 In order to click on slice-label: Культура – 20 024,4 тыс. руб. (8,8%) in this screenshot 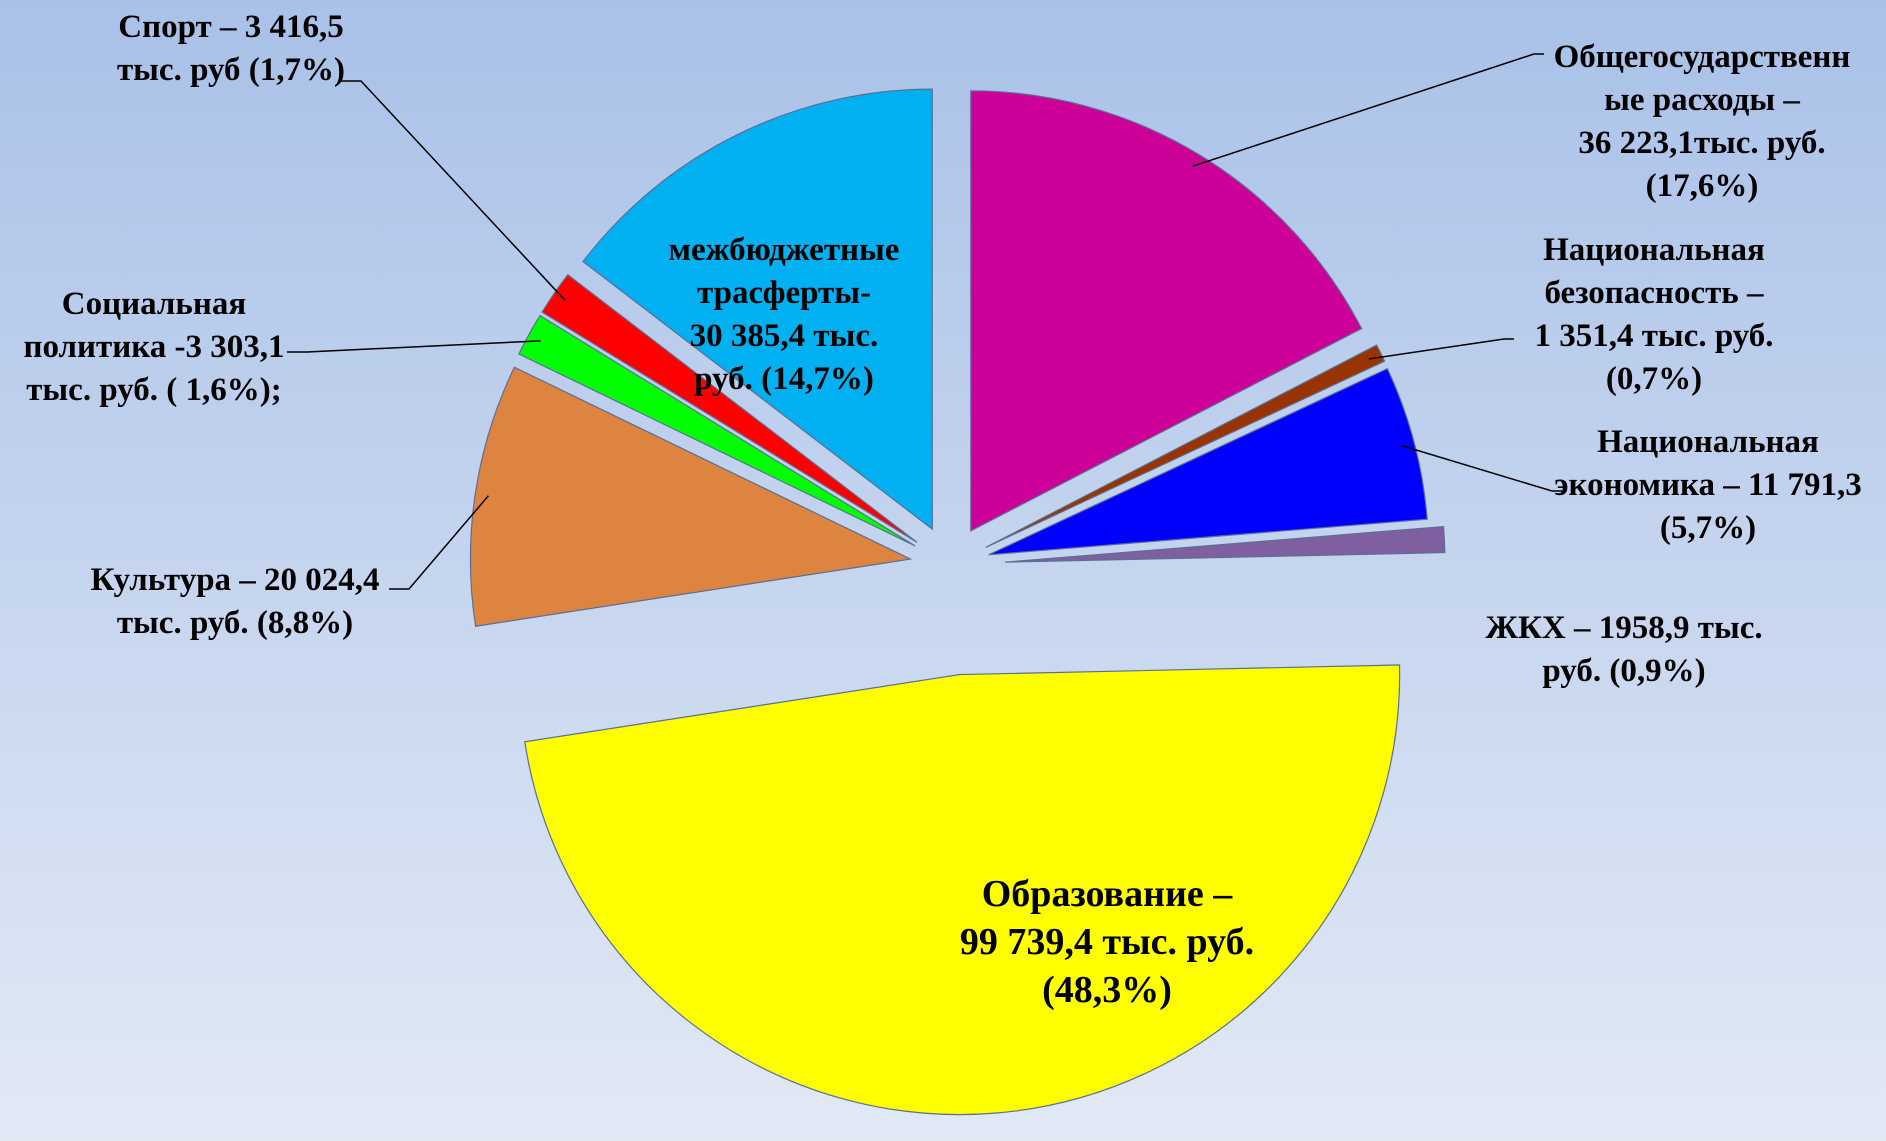, I will do `click(235, 601)`.